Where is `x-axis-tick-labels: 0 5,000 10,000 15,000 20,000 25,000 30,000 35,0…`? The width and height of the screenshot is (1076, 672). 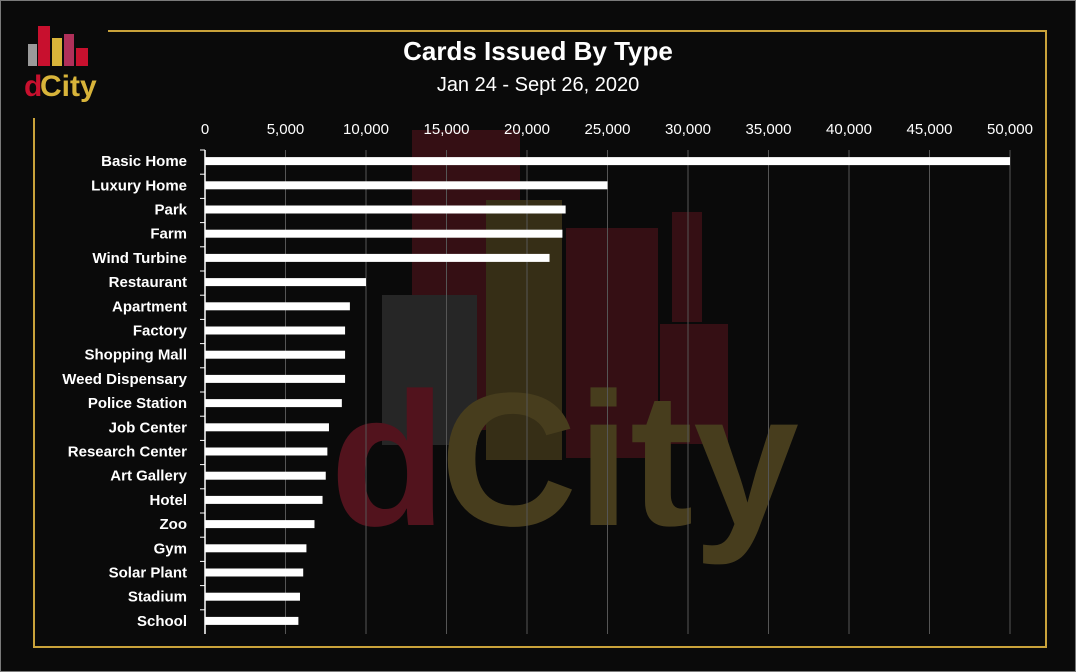
x-axis-tick-labels: 0 5,000 10,000 15,000 20,000 25,000 30,000 35,0… is located at coordinates (617, 129).